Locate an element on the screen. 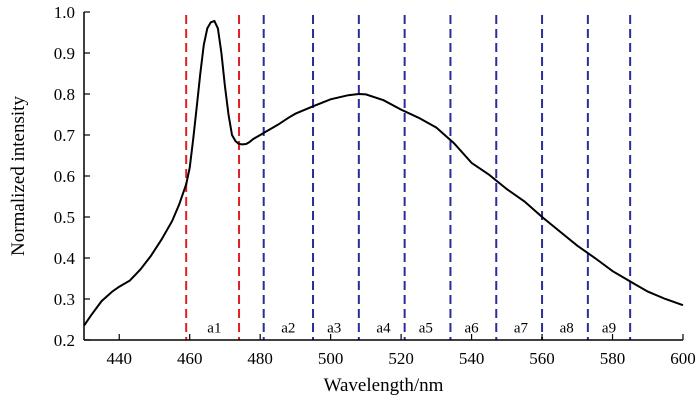 This screenshot has width=700, height=405. x-tick-label: 520 is located at coordinates (401, 358).